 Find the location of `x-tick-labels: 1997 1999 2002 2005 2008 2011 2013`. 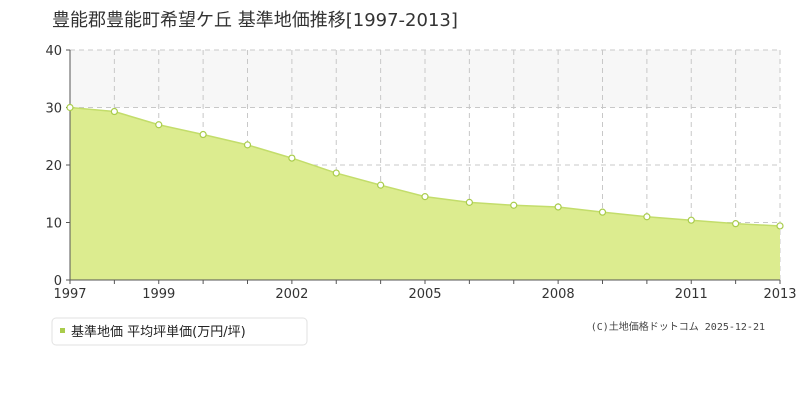

x-tick-labels: 1997 1999 2002 2005 2008 2011 2013 is located at coordinates (424, 294).